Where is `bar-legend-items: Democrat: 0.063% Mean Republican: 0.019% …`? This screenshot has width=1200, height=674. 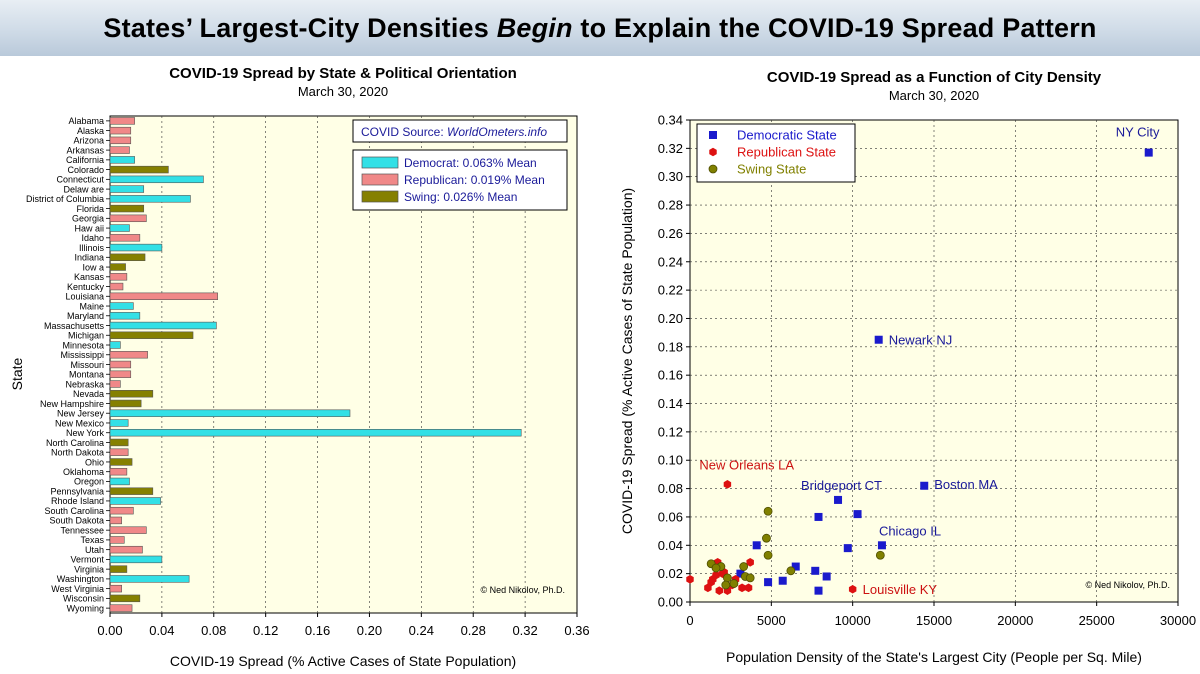 bar-legend-items: Democrat: 0.063% Mean Republican: 0.019% … is located at coordinates (453, 180).